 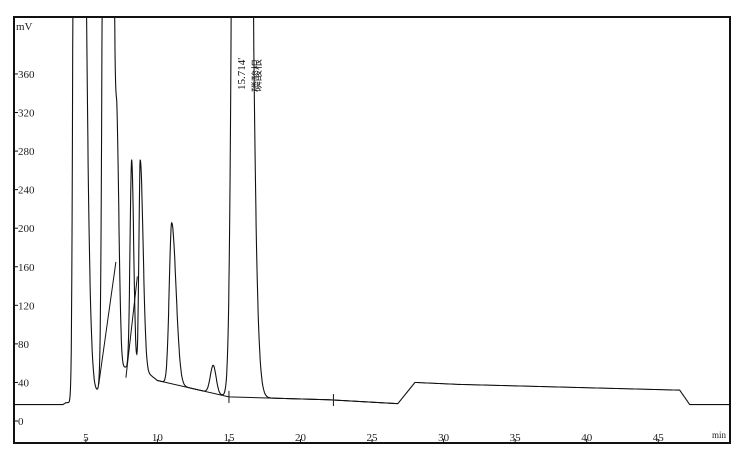 I want to click on y-axis-label: mV, so click(x=24, y=27).